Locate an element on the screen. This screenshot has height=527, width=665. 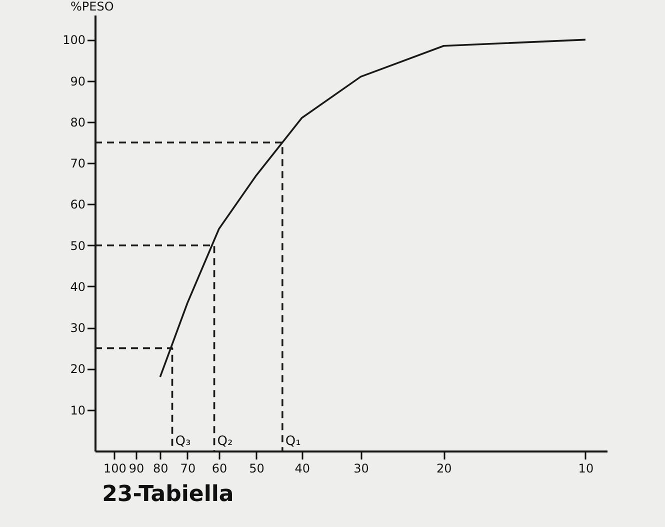
y-tick-label: 20 is located at coordinates (78, 369).